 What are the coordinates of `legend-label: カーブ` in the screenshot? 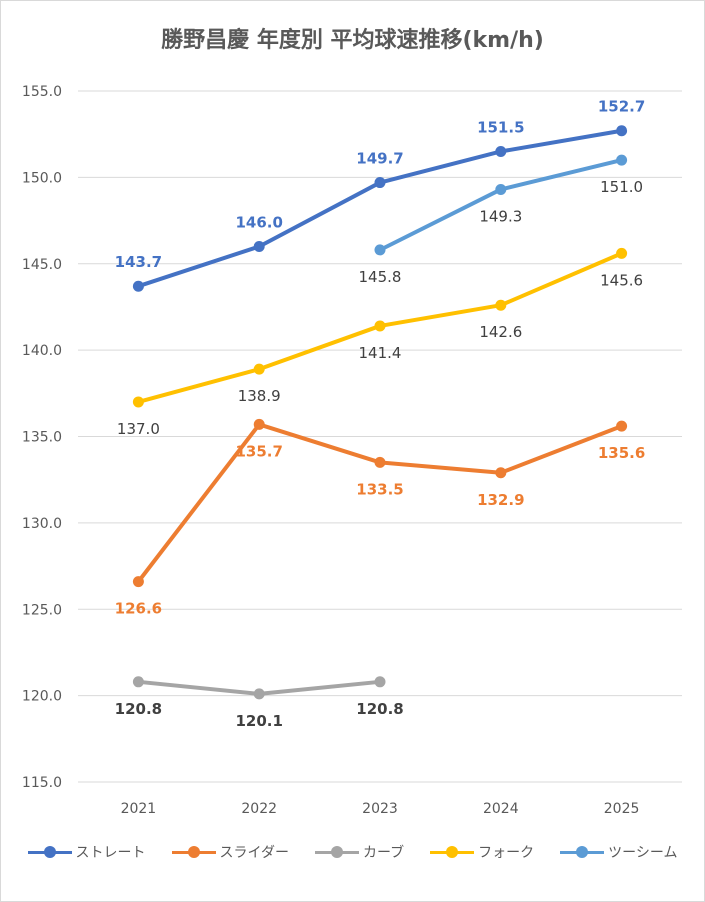 It's located at (383, 853).